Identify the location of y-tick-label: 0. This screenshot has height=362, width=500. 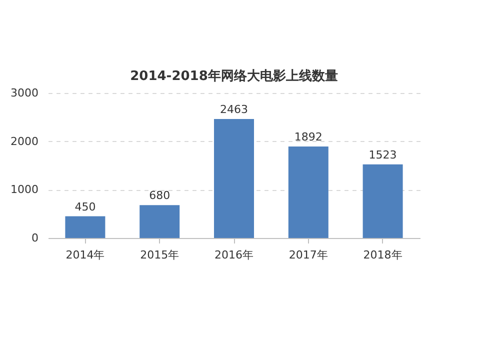
(35, 238).